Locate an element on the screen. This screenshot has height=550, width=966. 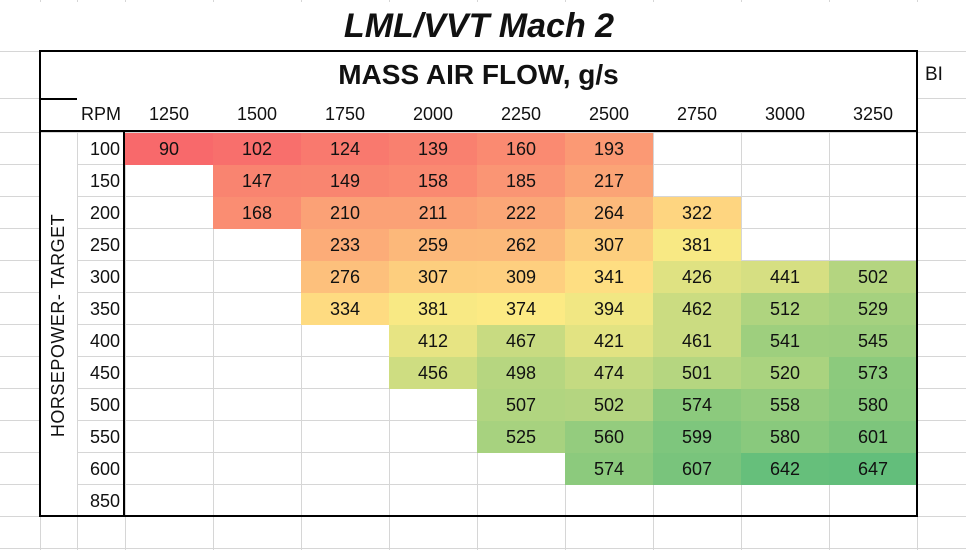
table-cell: 102 is located at coordinates (257, 149).